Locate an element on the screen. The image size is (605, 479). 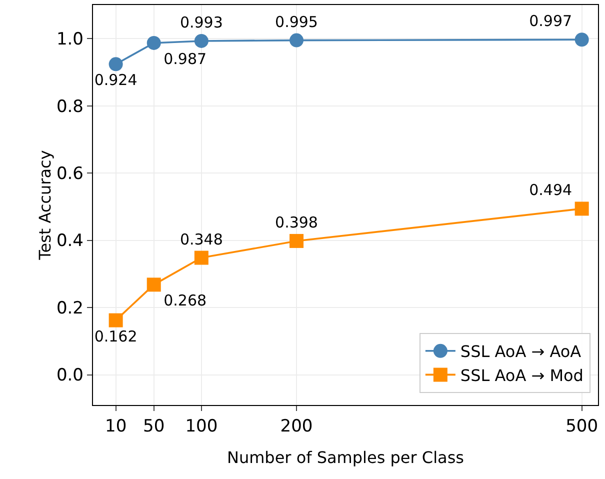
data-label: 0.997 is located at coordinates (550, 21).